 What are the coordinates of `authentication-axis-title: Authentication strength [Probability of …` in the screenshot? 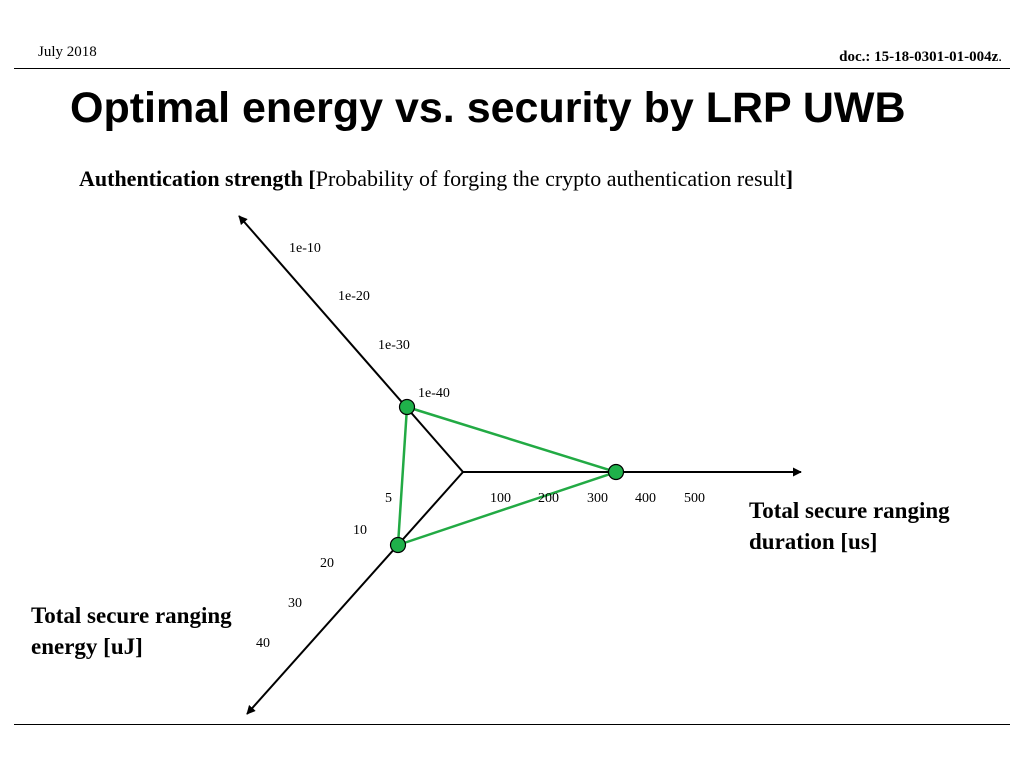 It's located at (436, 179).